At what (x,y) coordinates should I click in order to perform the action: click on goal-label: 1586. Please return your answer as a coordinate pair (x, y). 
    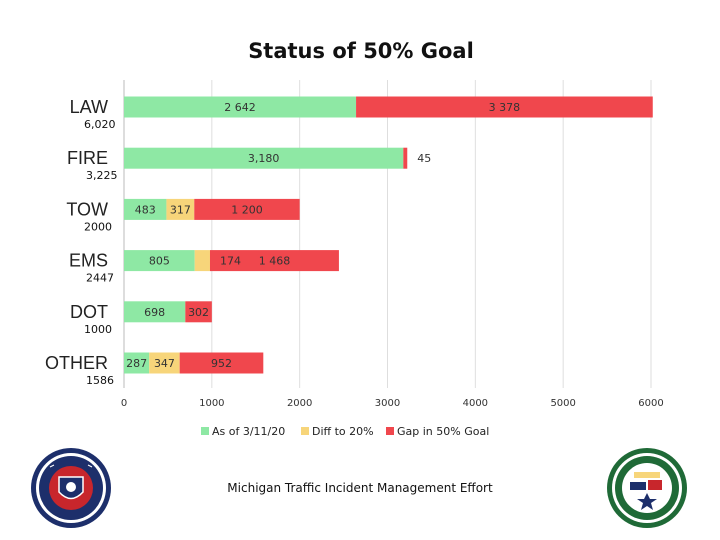
    Looking at the image, I should click on (100, 380).